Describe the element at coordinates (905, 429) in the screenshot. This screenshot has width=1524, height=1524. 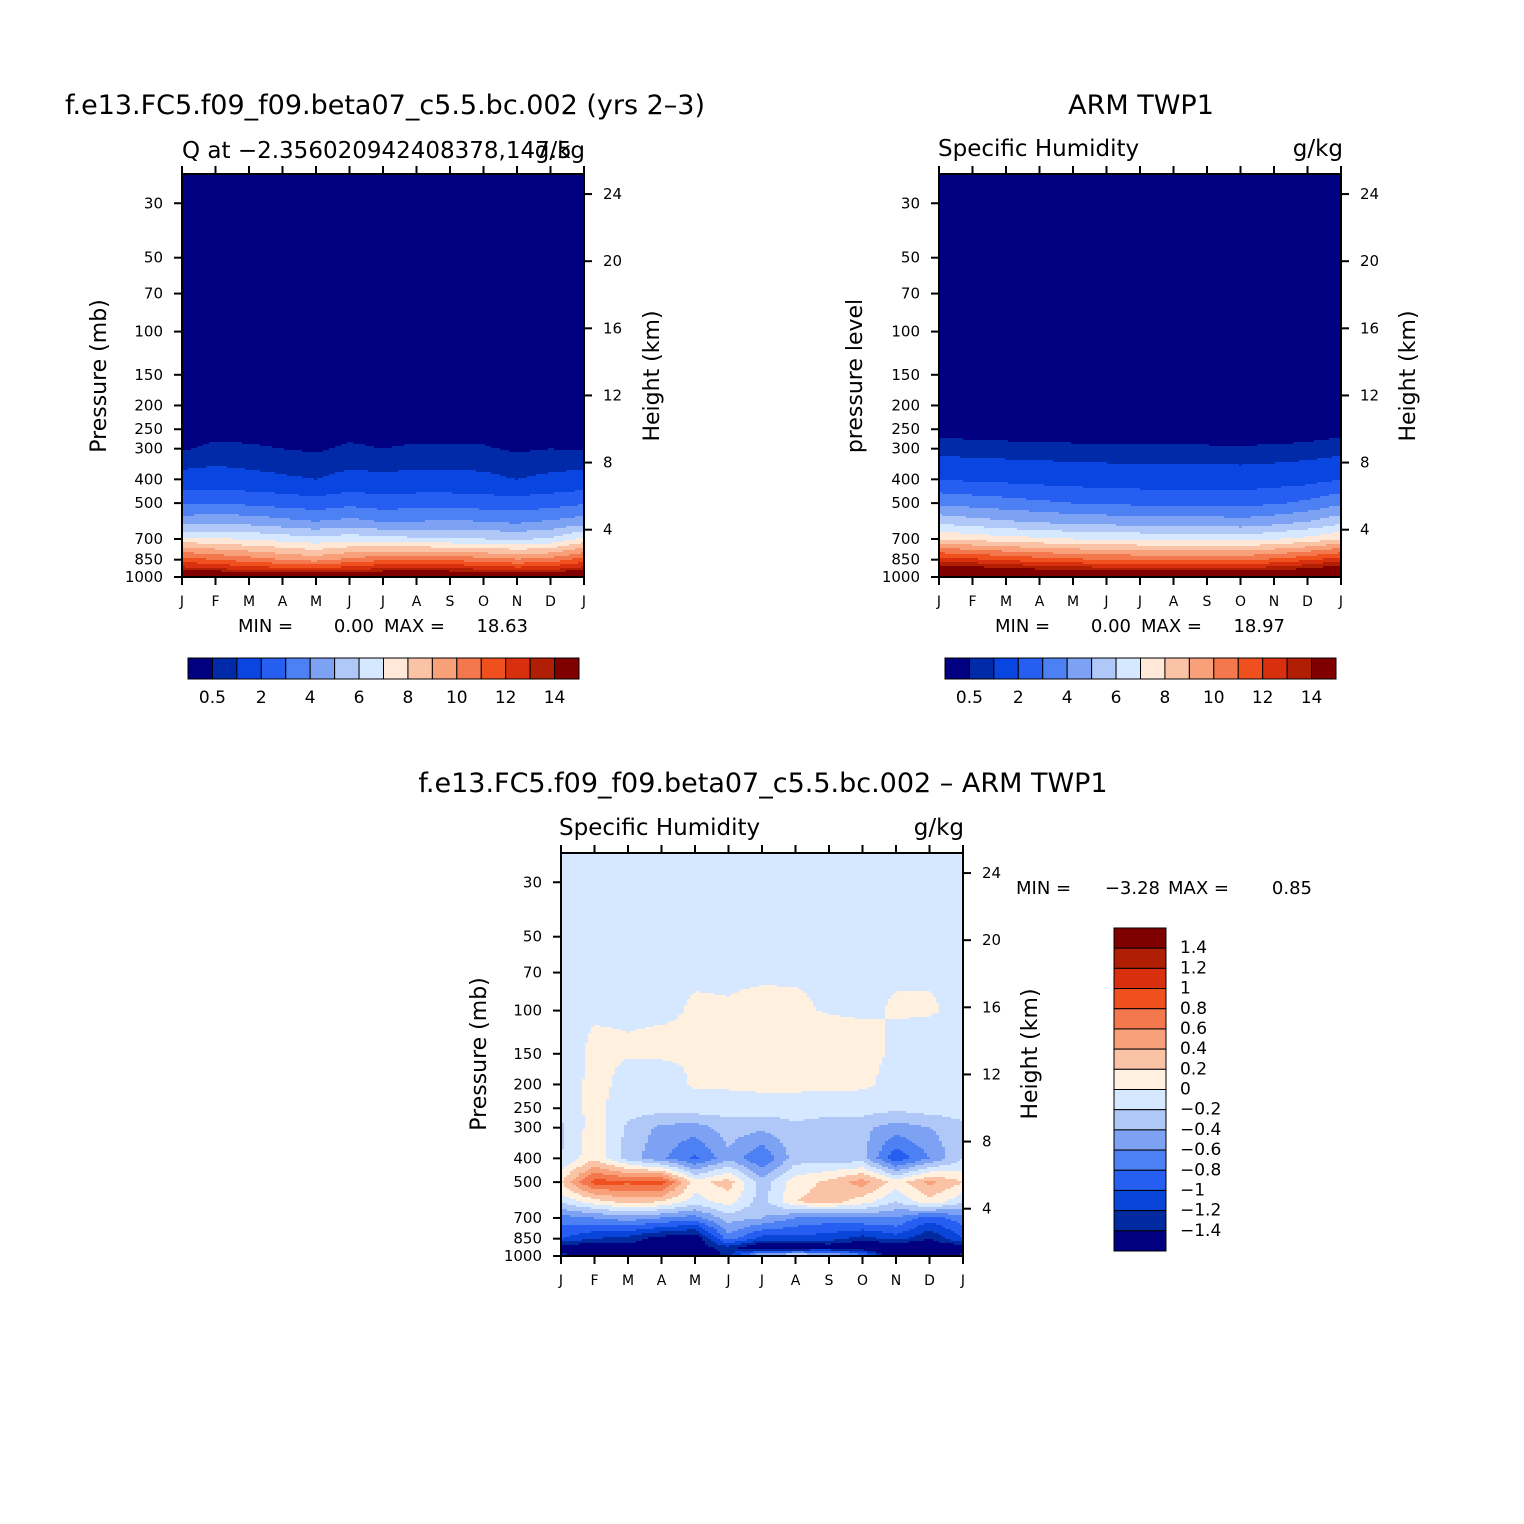
I see `y-tick-label: 250` at that location.